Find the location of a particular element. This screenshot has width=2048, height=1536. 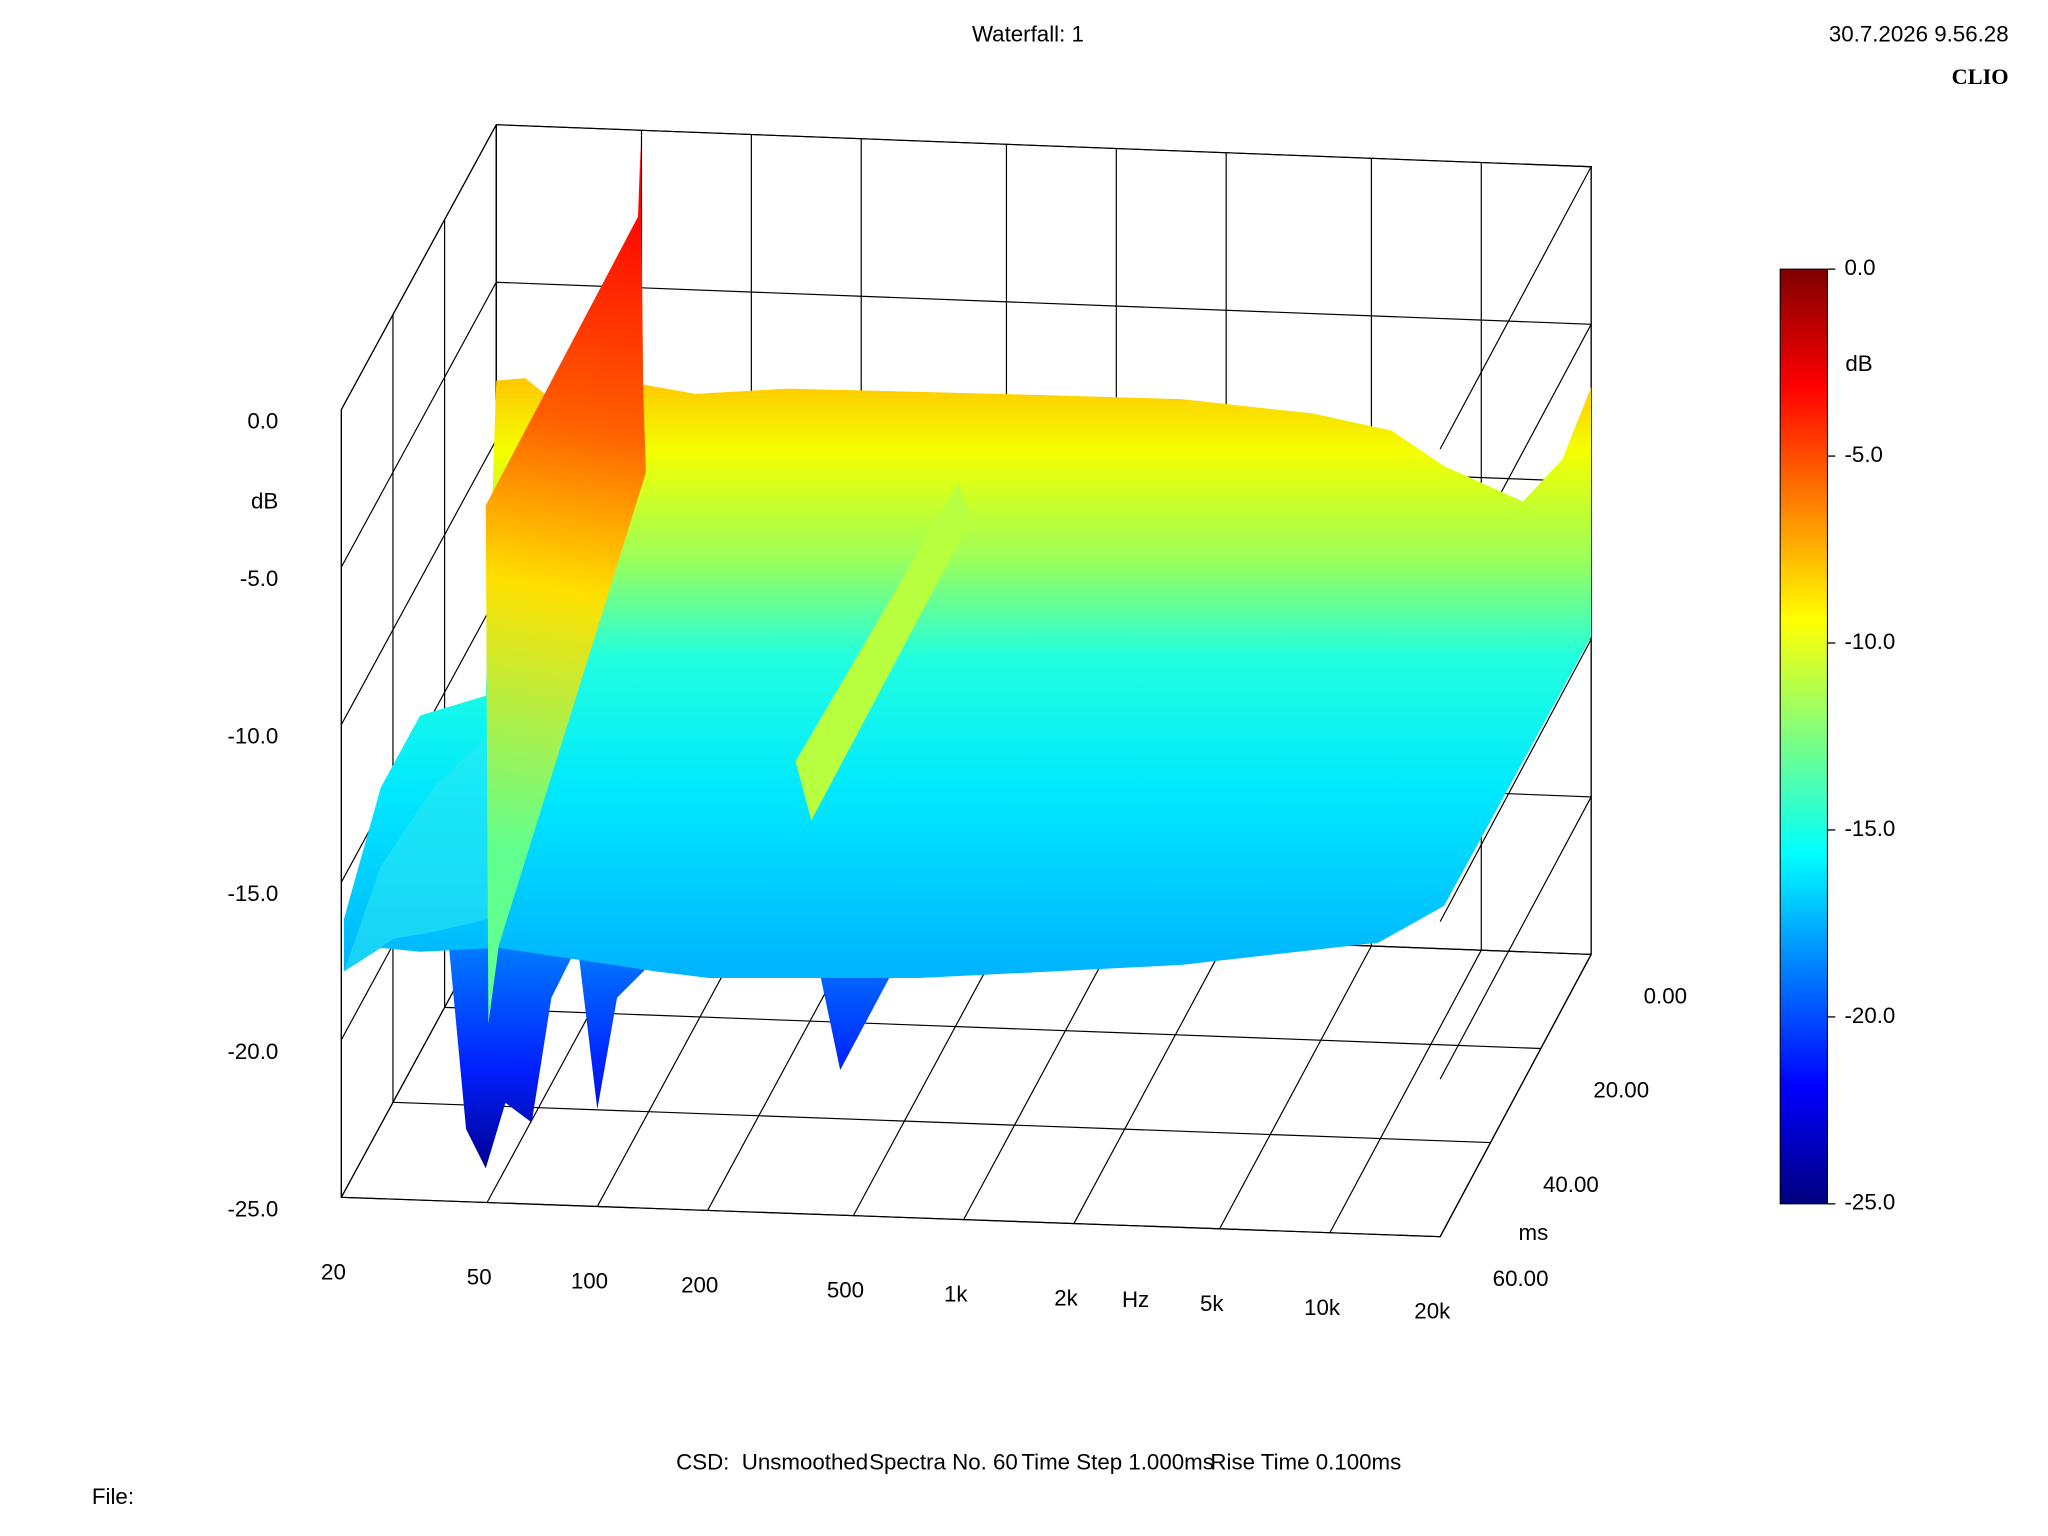

colorbar-tick-label: -10.0 is located at coordinates (1870, 641).